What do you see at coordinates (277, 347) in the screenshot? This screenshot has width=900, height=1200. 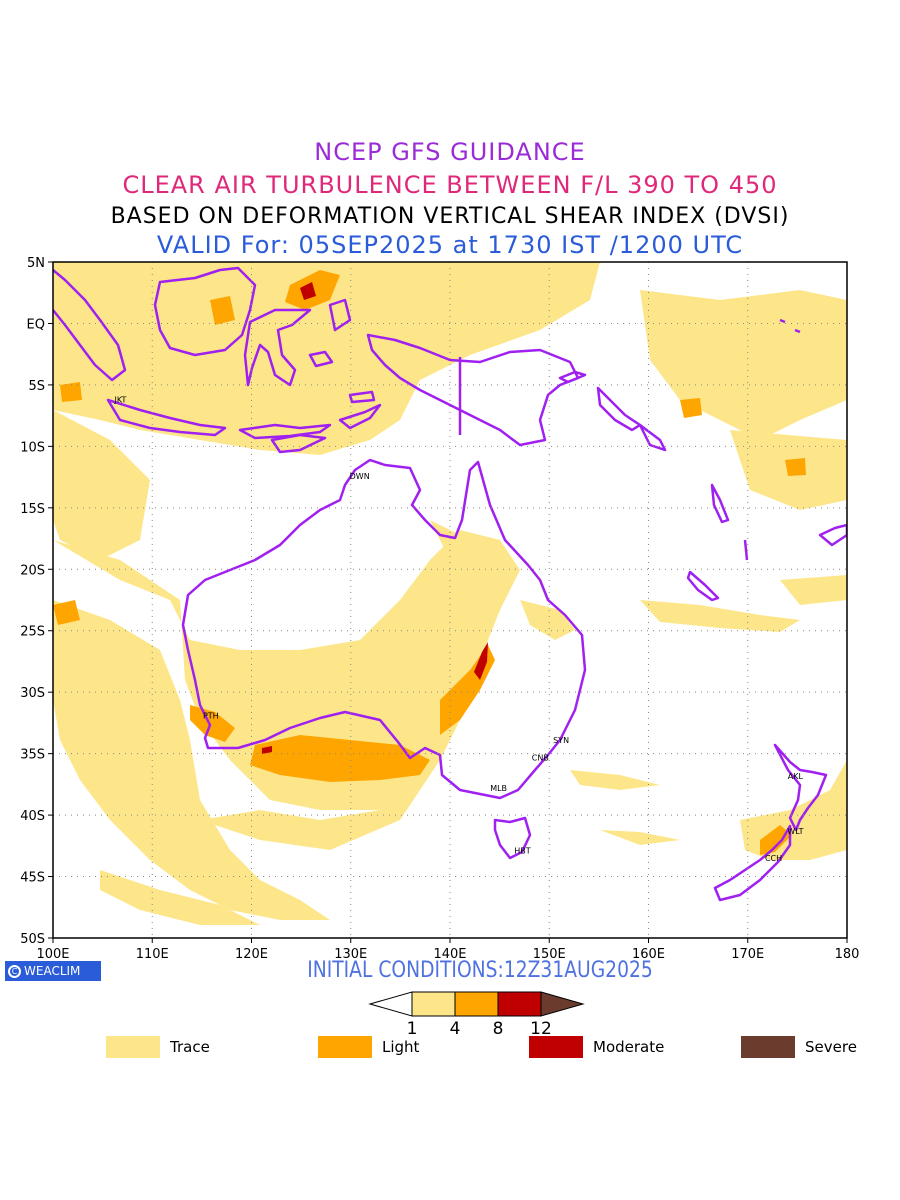 I see `sulawesi-coastline` at bounding box center [277, 347].